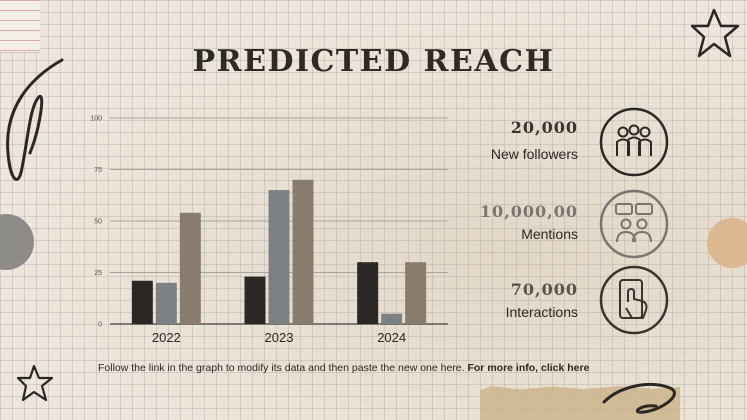 The image size is (747, 420). What do you see at coordinates (98, 222) in the screenshot?
I see `y-tick-label: 50` at bounding box center [98, 222].